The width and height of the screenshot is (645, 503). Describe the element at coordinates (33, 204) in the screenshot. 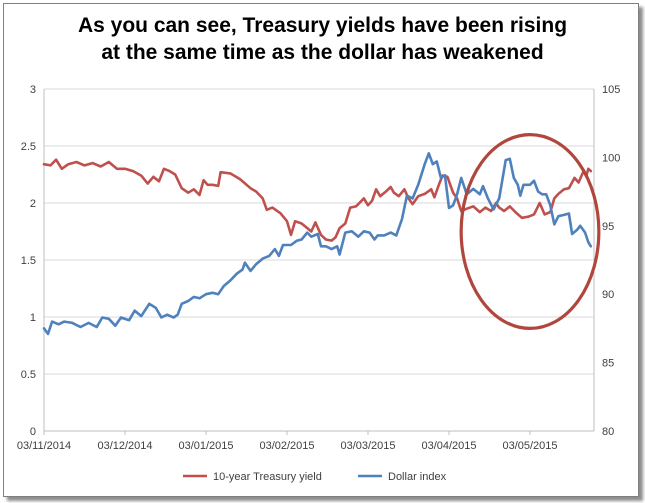

I see `left-axis-tick-label: 2` at that location.